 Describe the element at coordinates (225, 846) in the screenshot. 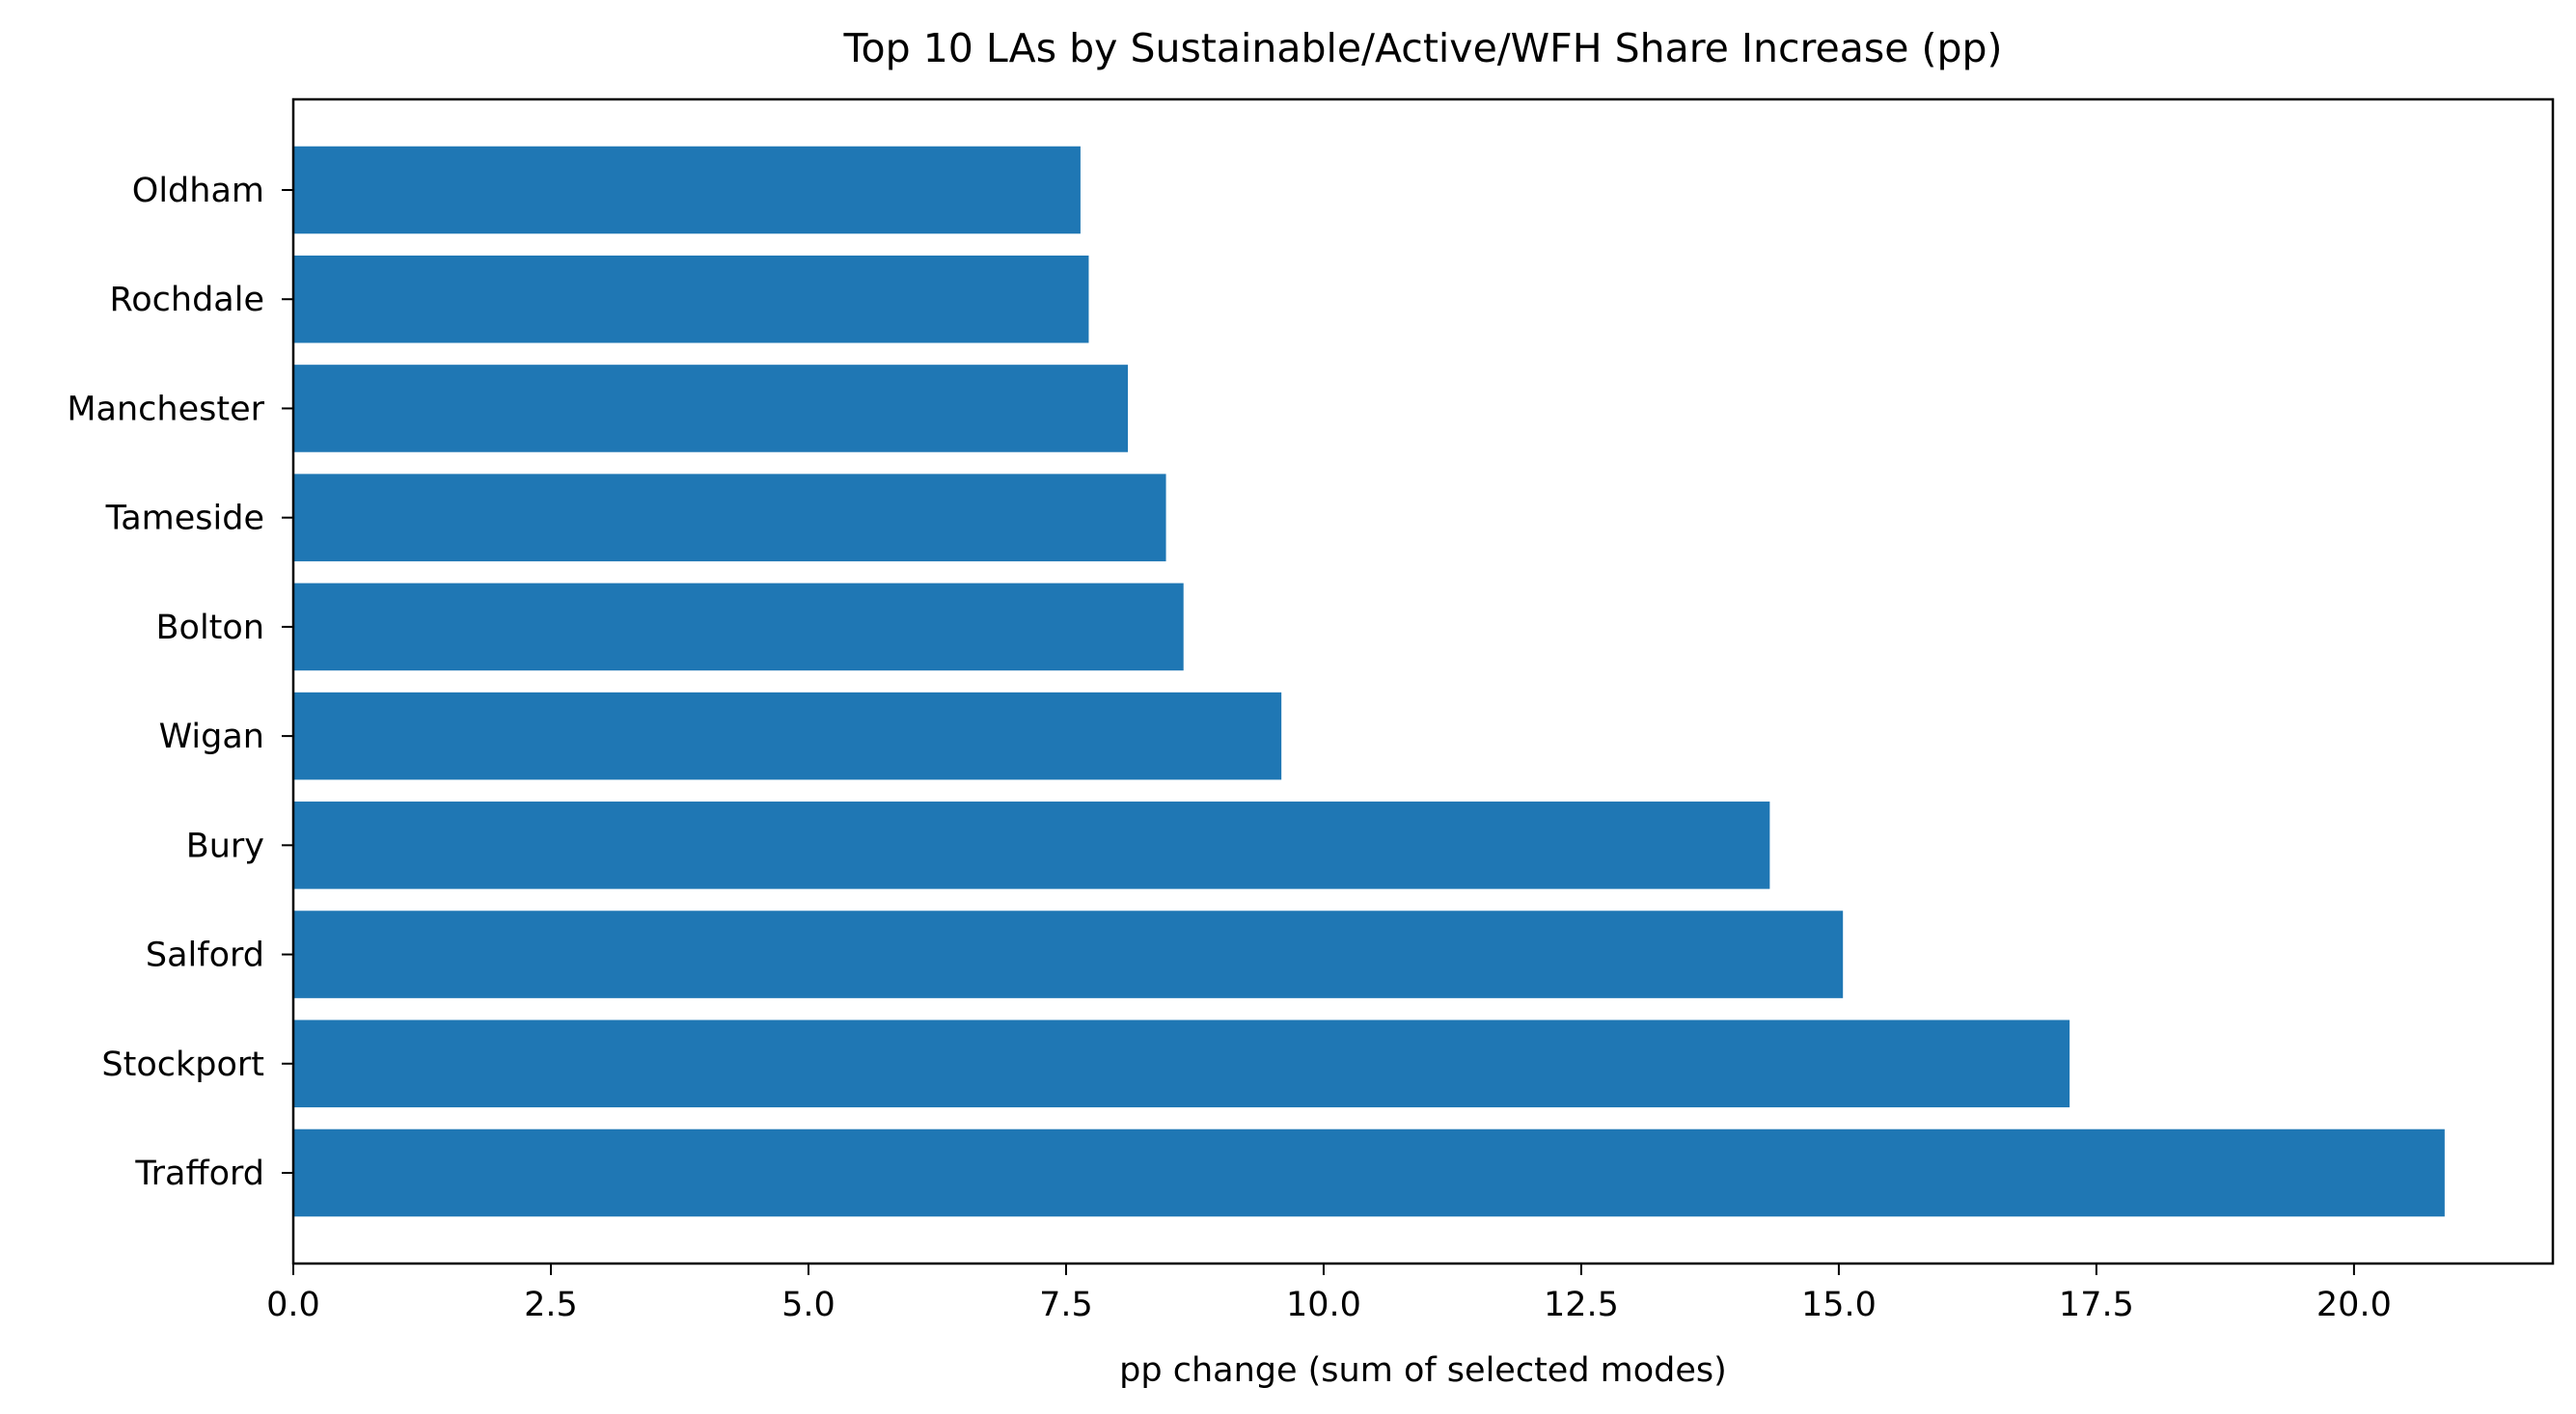

I see `y-tick-label: Bury` at that location.